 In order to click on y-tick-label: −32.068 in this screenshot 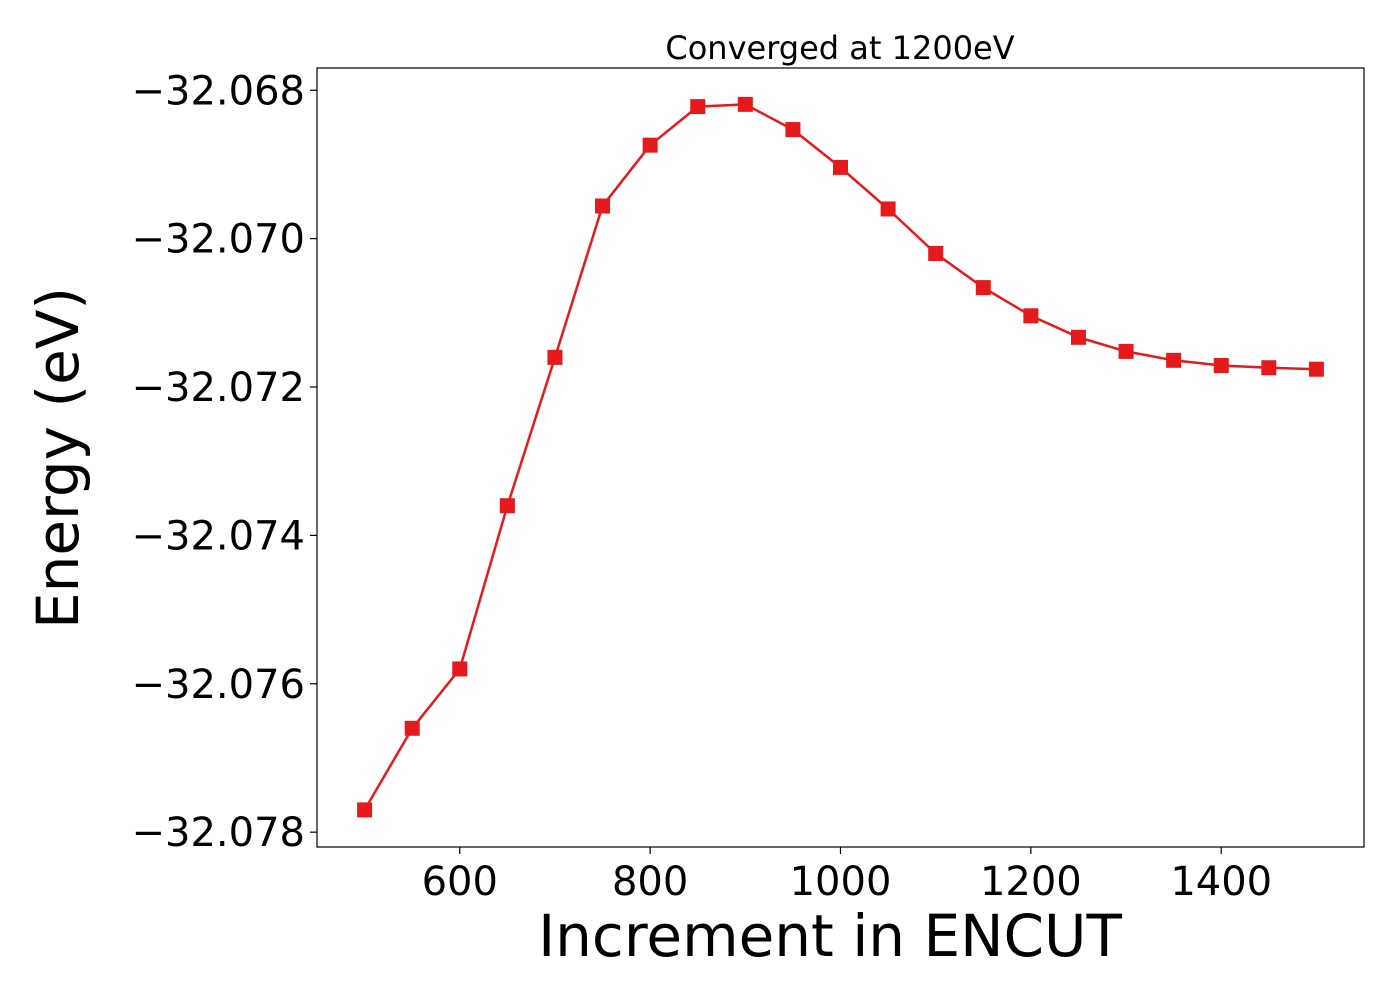, I will do `click(218, 91)`.